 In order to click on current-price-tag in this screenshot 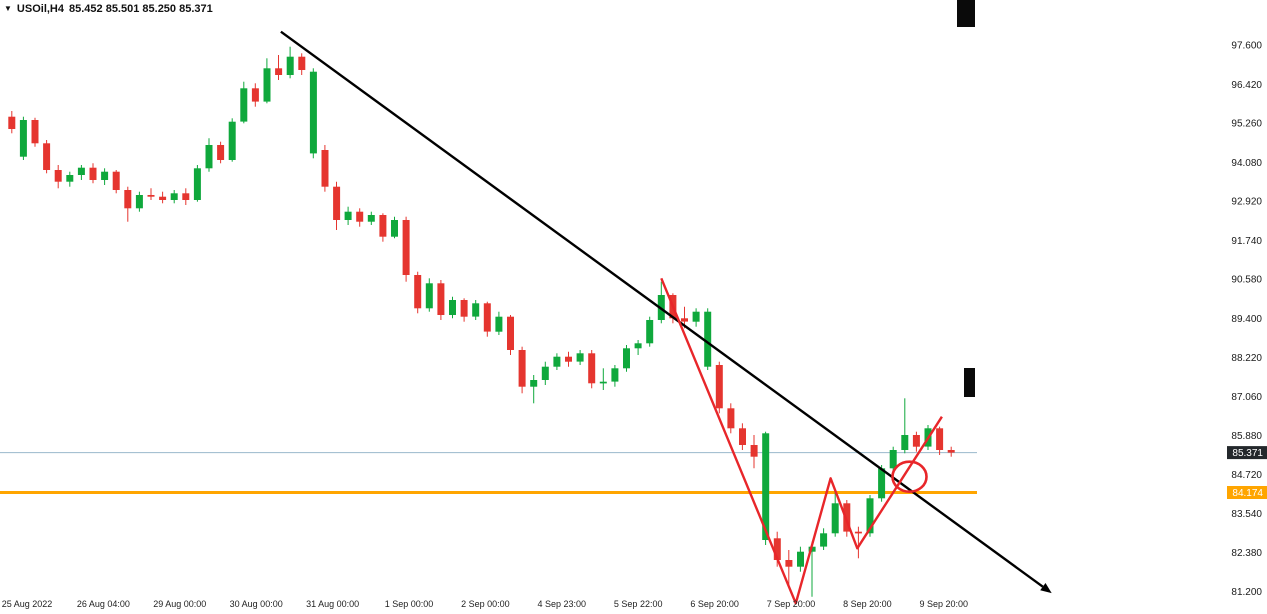, I will do `click(1247, 453)`.